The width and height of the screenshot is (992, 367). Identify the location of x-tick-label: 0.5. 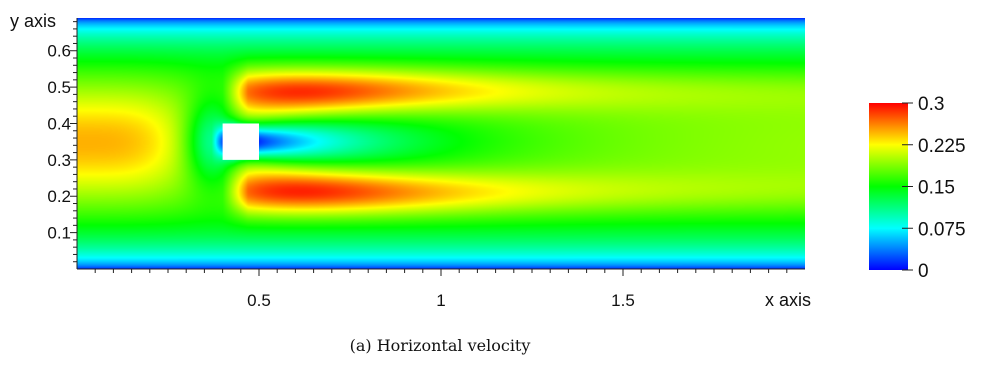
(259, 300).